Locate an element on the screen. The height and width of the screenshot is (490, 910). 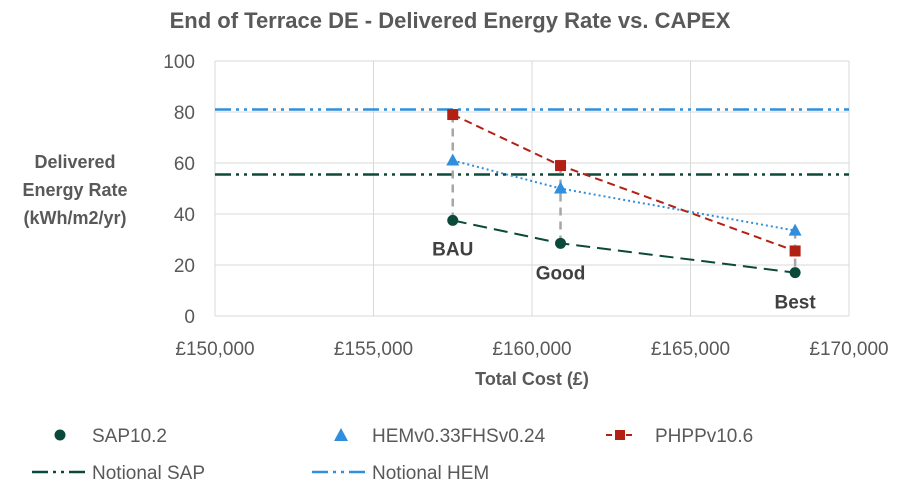
x-axis-title: Total Cost (£) is located at coordinates (532, 379).